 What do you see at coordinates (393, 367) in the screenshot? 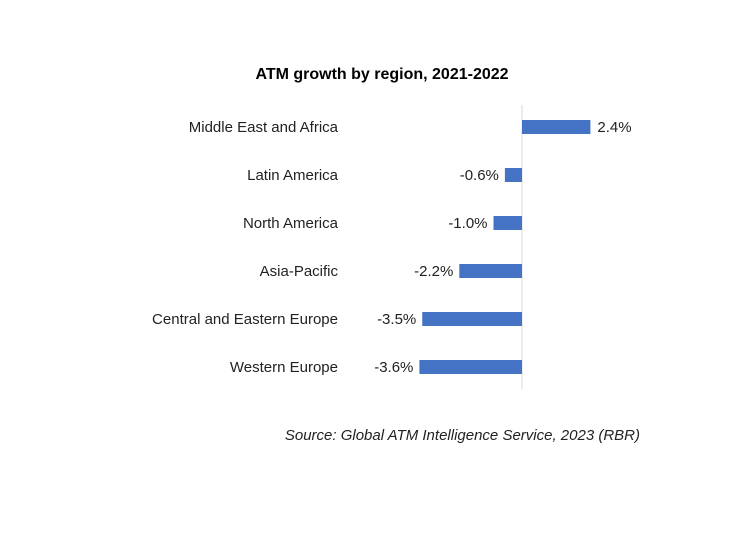
I see `data-label: -3.6%` at bounding box center [393, 367].